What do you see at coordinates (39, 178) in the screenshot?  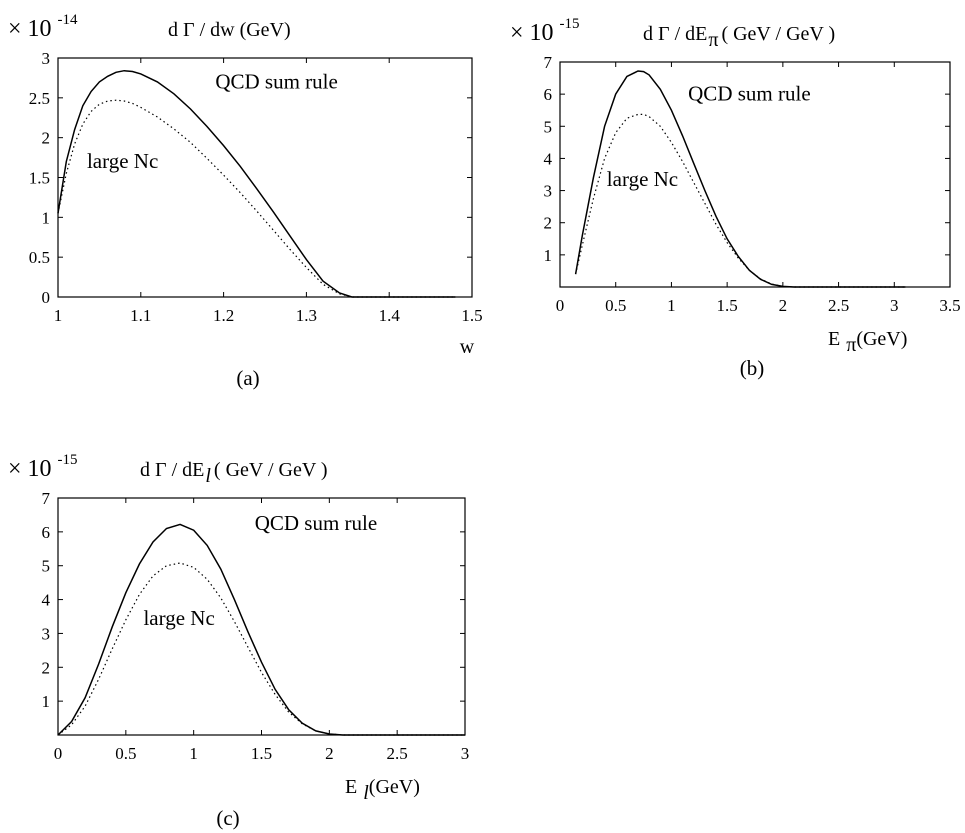 I see `y-tick-label: 1.5` at bounding box center [39, 178].